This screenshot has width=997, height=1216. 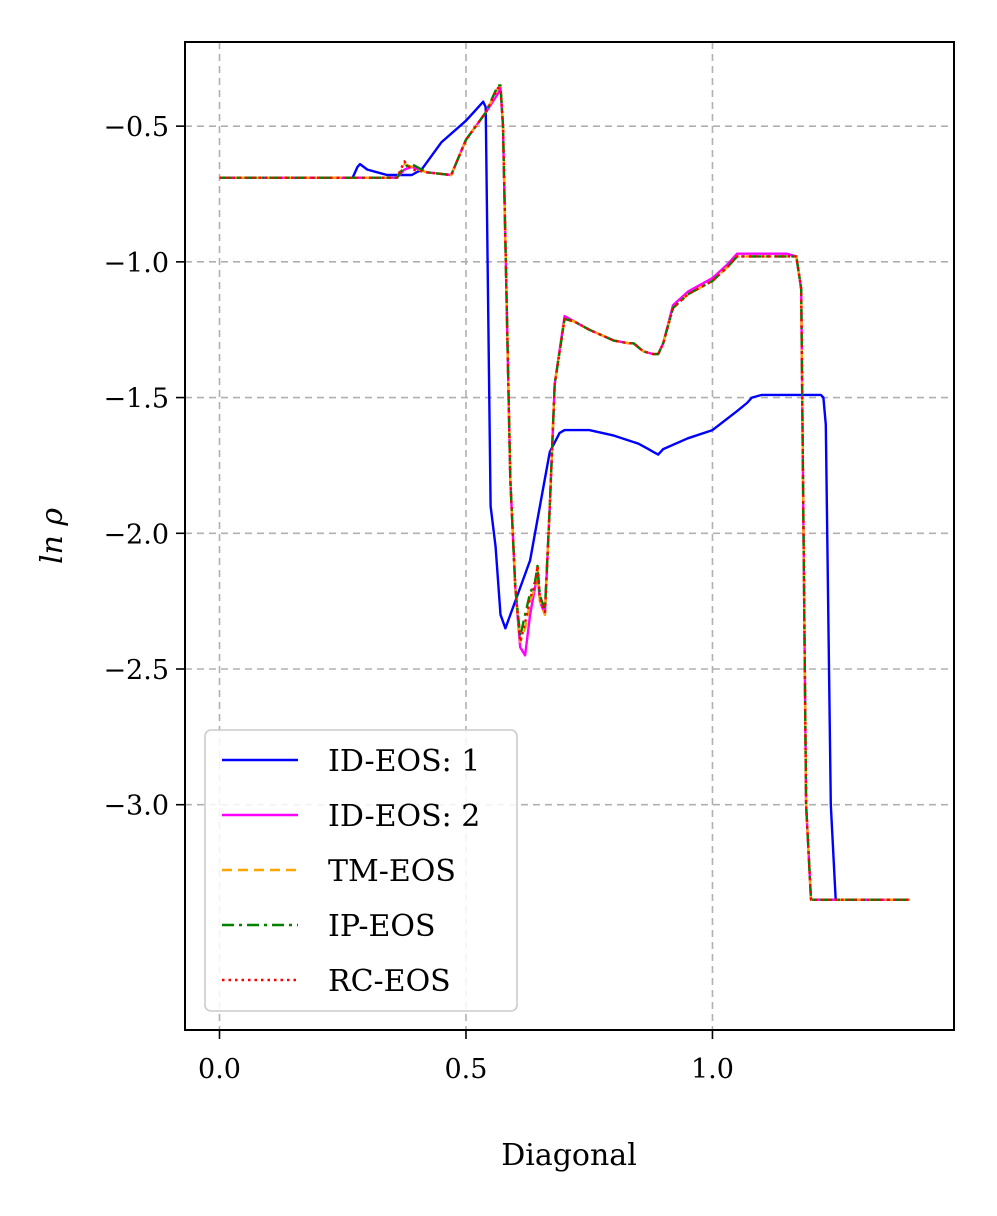 I want to click on y-axis-label: ln ρ, so click(x=52, y=536).